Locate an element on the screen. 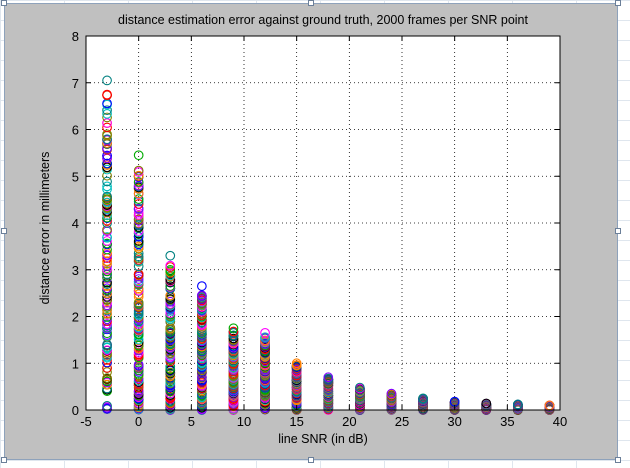 This screenshot has width=630, height=468. x-tick-label: 25 is located at coordinates (402, 421).